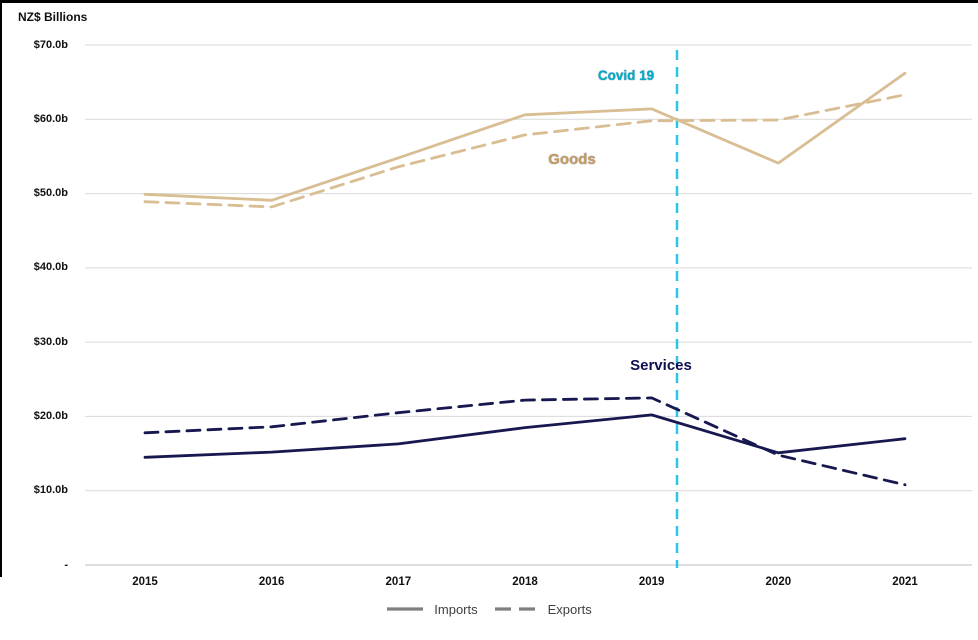  What do you see at coordinates (456, 609) in the screenshot?
I see `legend-label-imports: Imports` at bounding box center [456, 609].